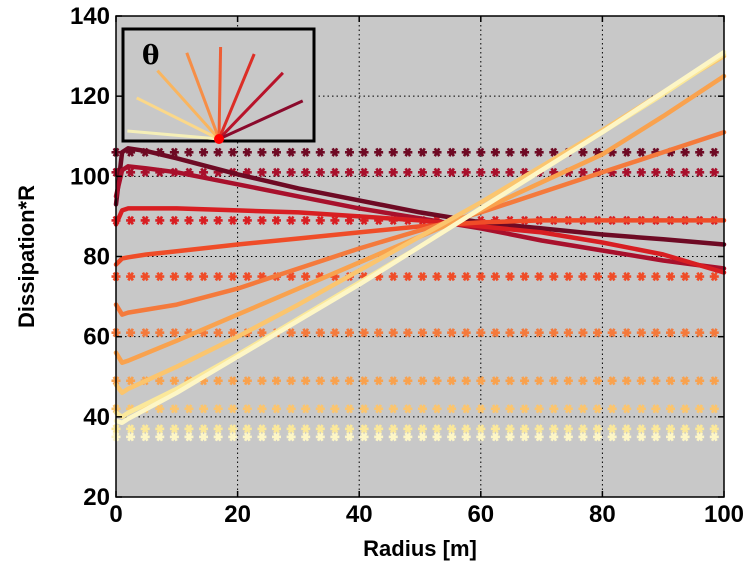  Describe the element at coordinates (96, 497) in the screenshot. I see `y-tick-label: 20` at that location.